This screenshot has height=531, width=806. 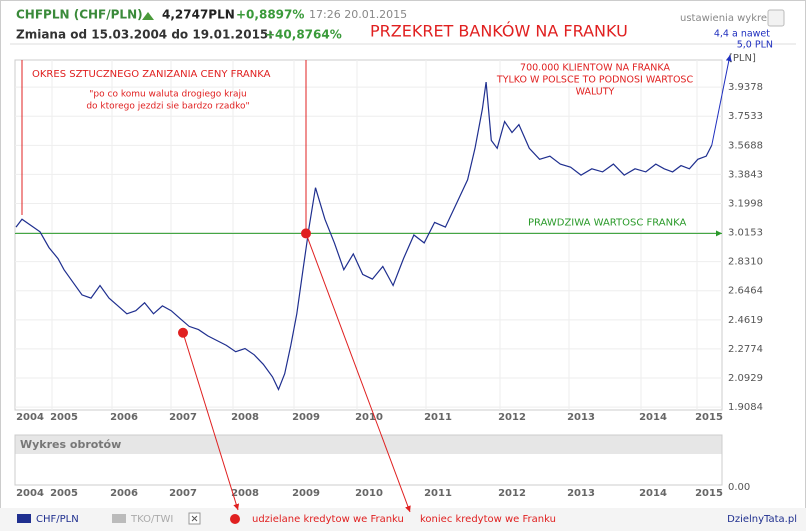 I want to click on volume-bar, so click(x=368, y=444).